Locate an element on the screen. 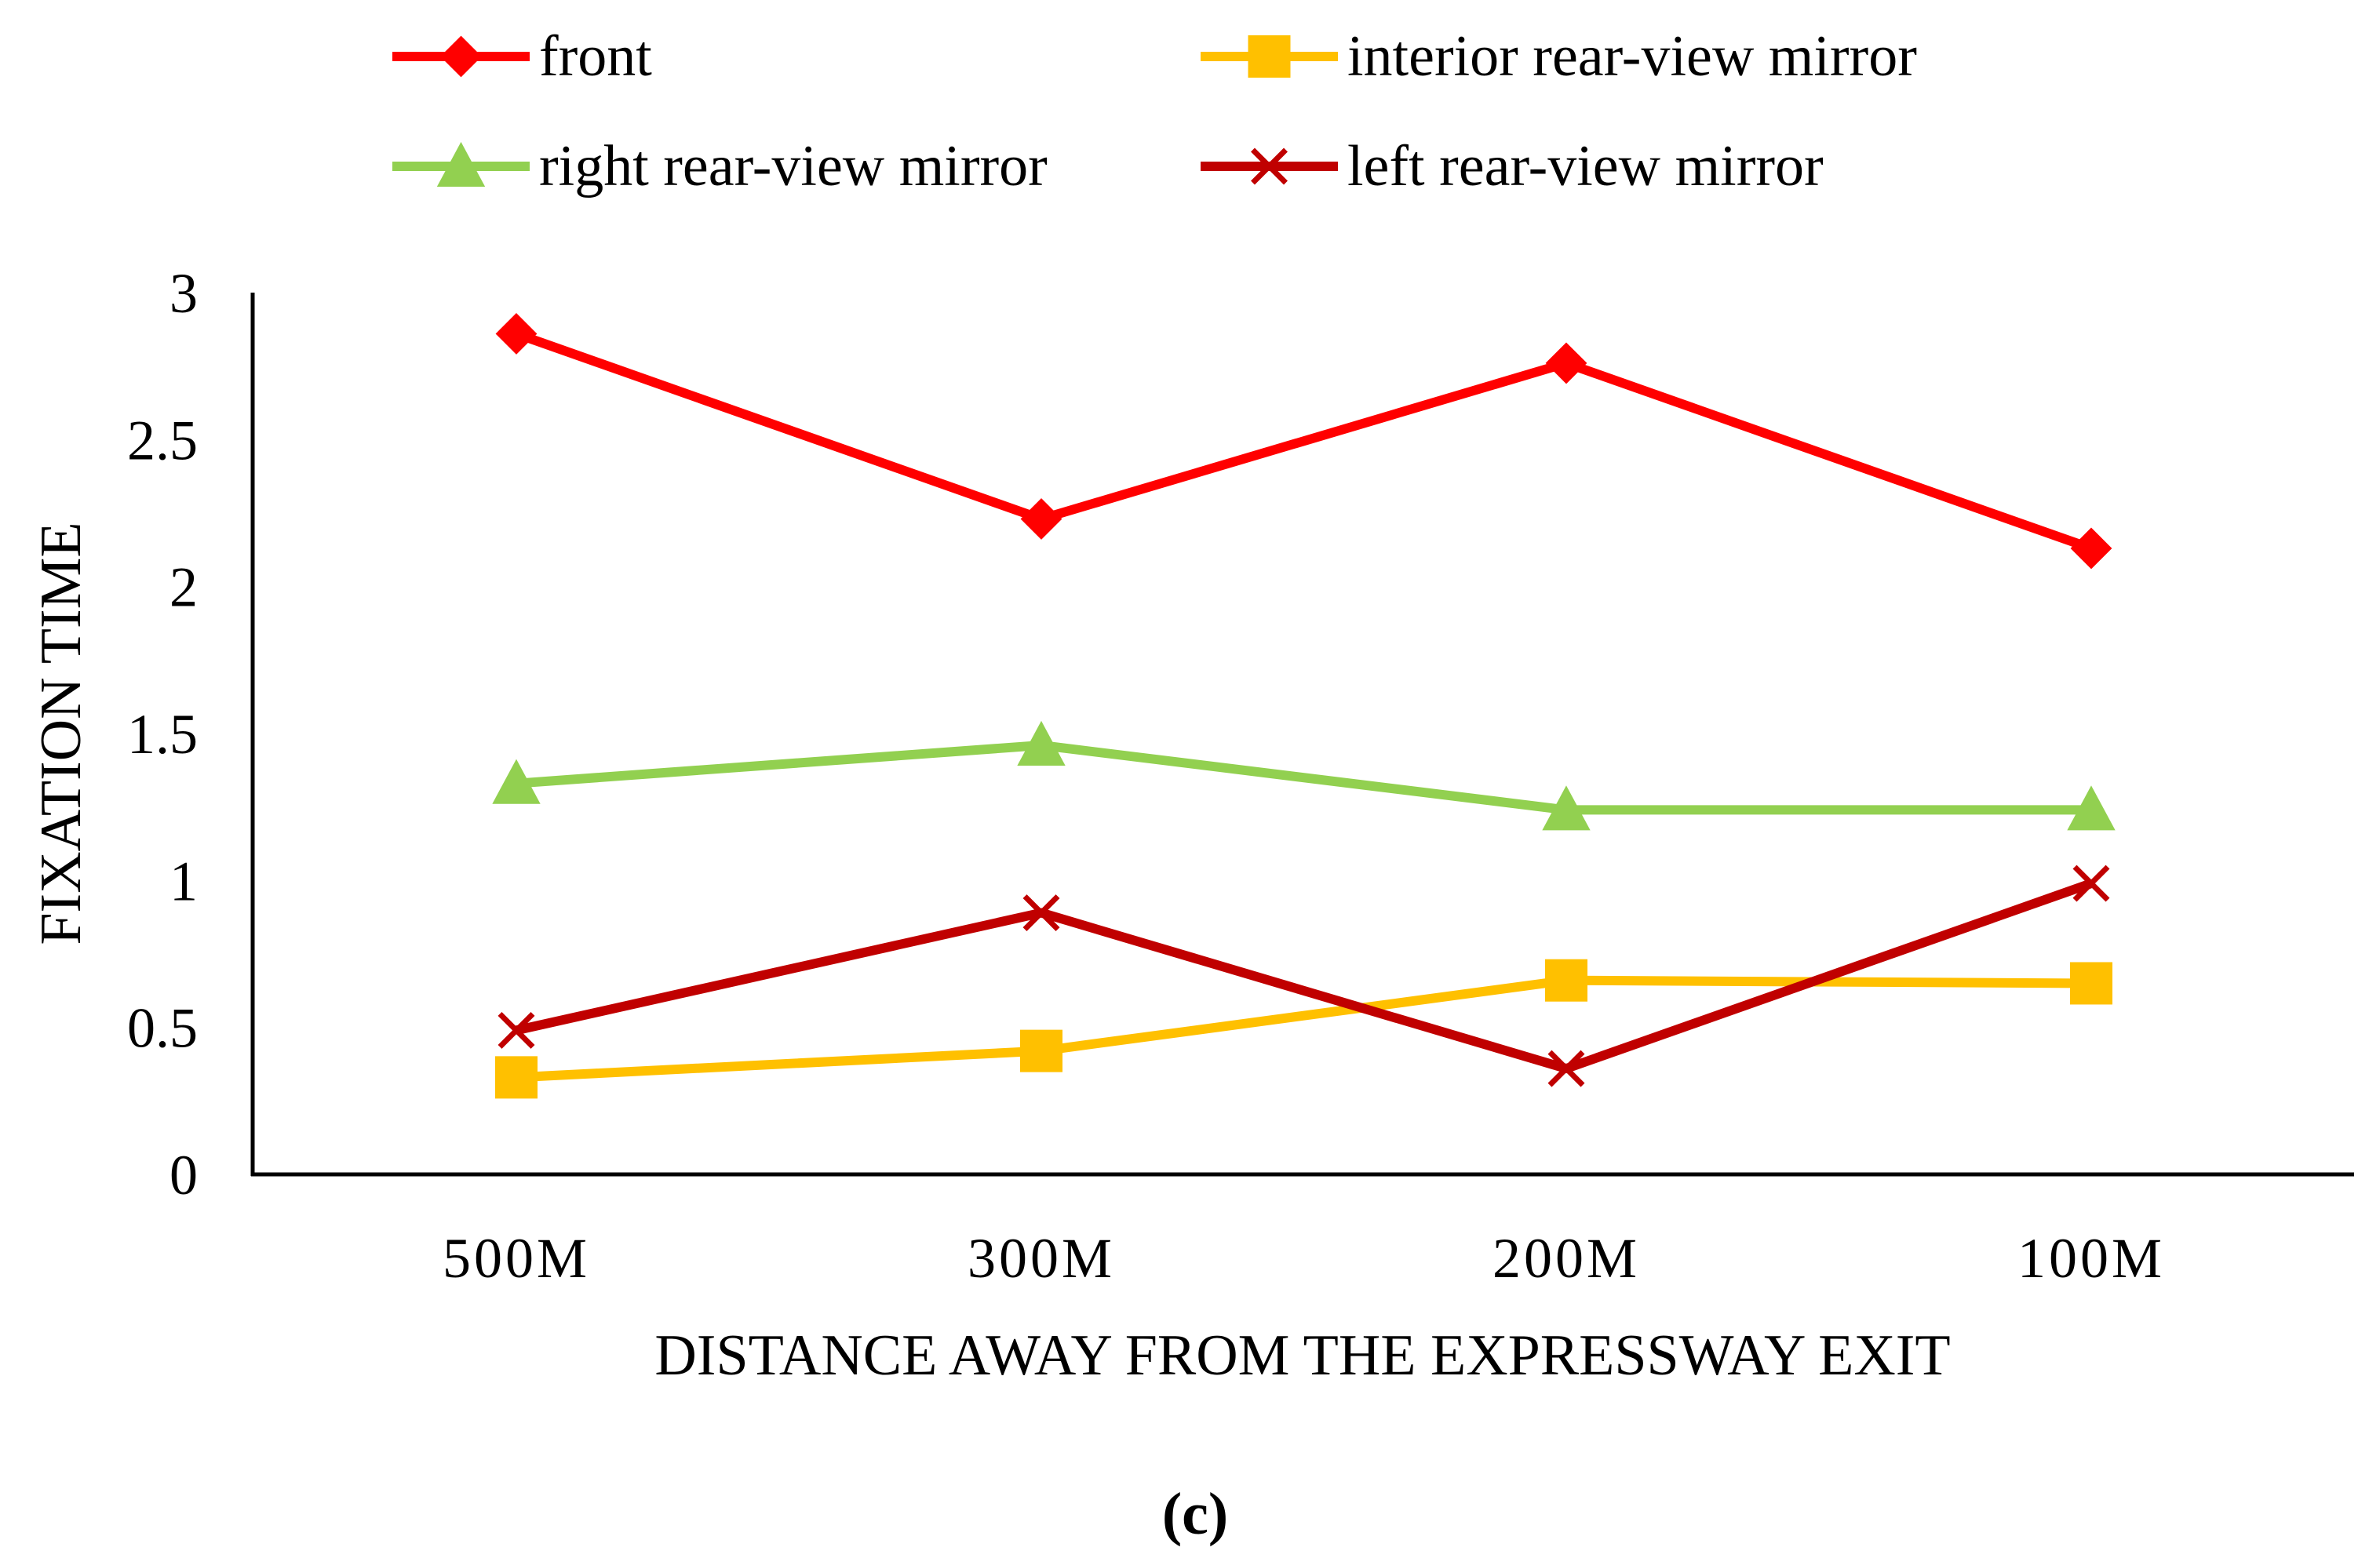  legend-item: interior rear-view mirror is located at coordinates (1559, 57).